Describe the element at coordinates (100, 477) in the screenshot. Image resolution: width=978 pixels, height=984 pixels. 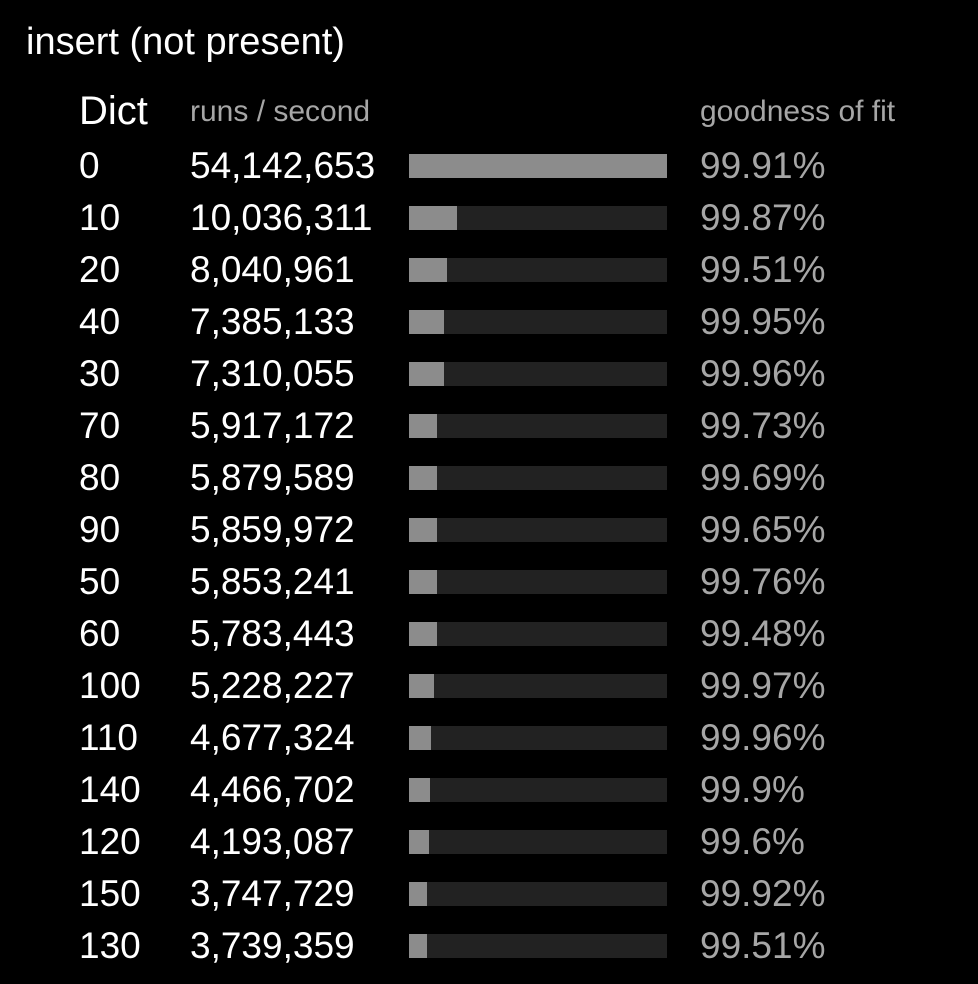
I see `dict-size-label: 80` at that location.